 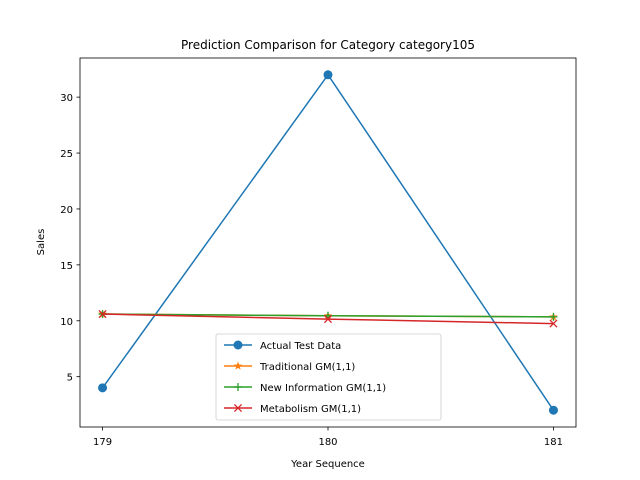 I want to click on x-tick-label: 180, so click(x=327, y=442).